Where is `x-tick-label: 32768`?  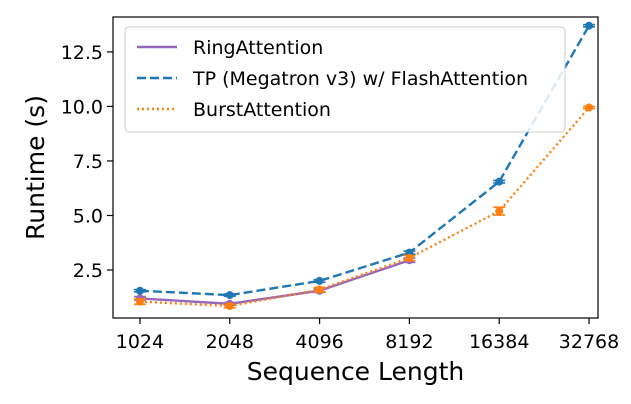
x-tick-label: 32768 is located at coordinates (589, 342).